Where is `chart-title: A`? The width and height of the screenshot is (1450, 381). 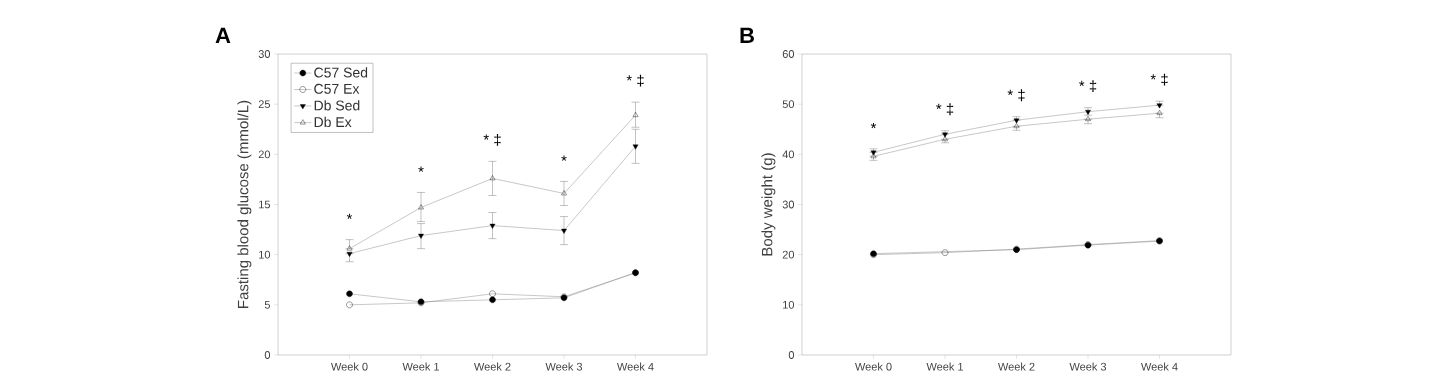
chart-title: A is located at coordinates (223, 35).